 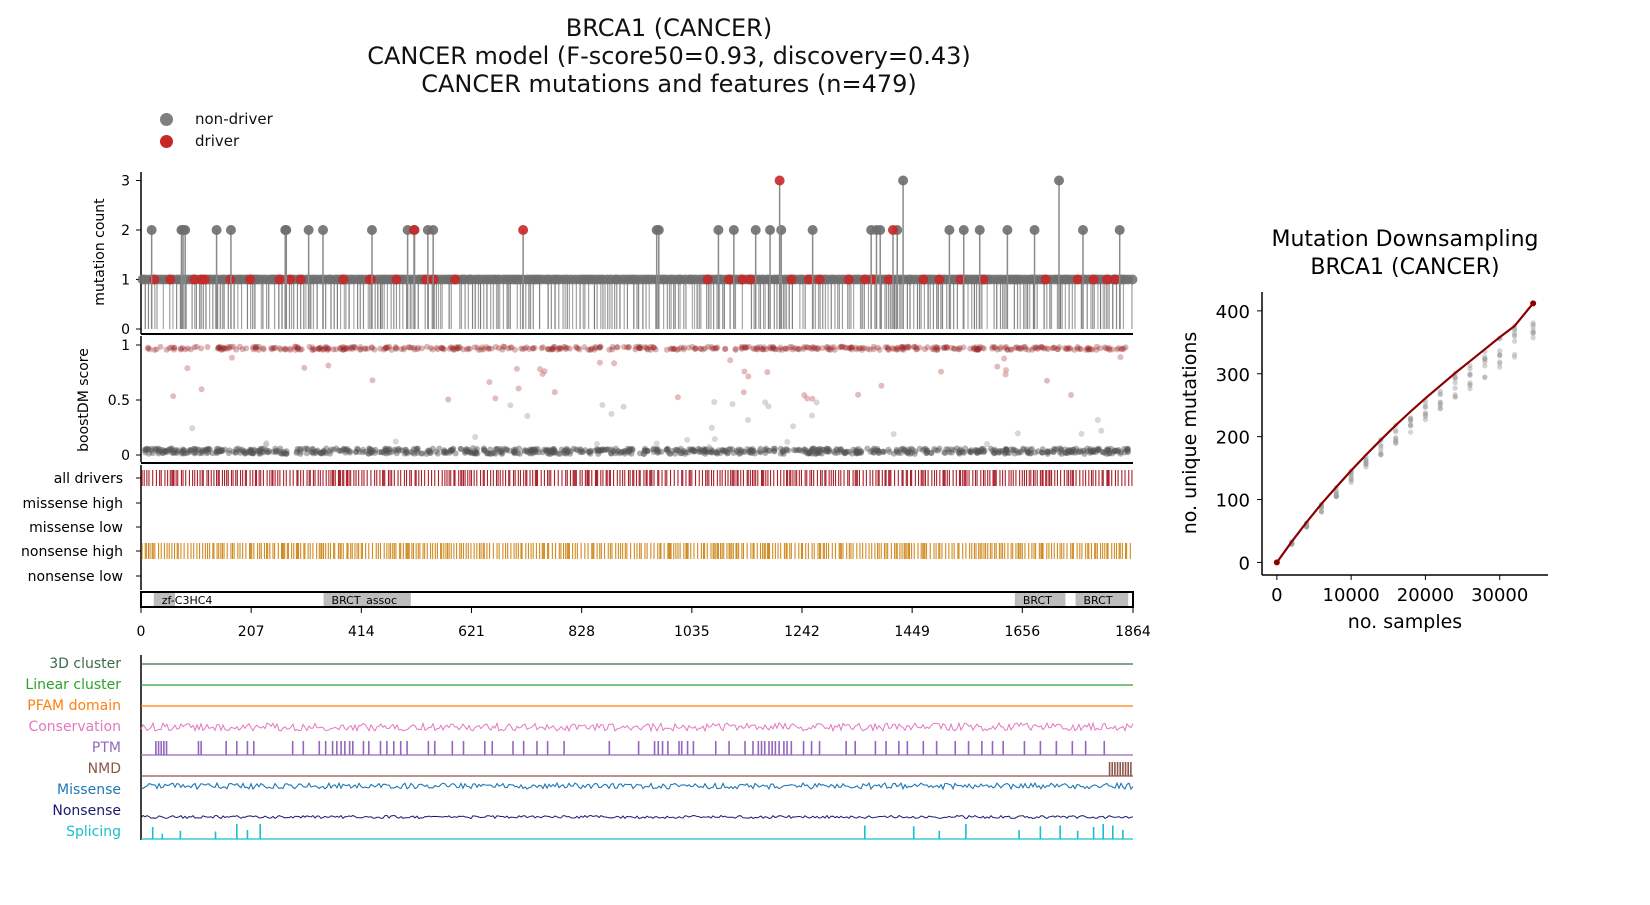 I want to click on downsampling-endpoint, so click(x=1533, y=303).